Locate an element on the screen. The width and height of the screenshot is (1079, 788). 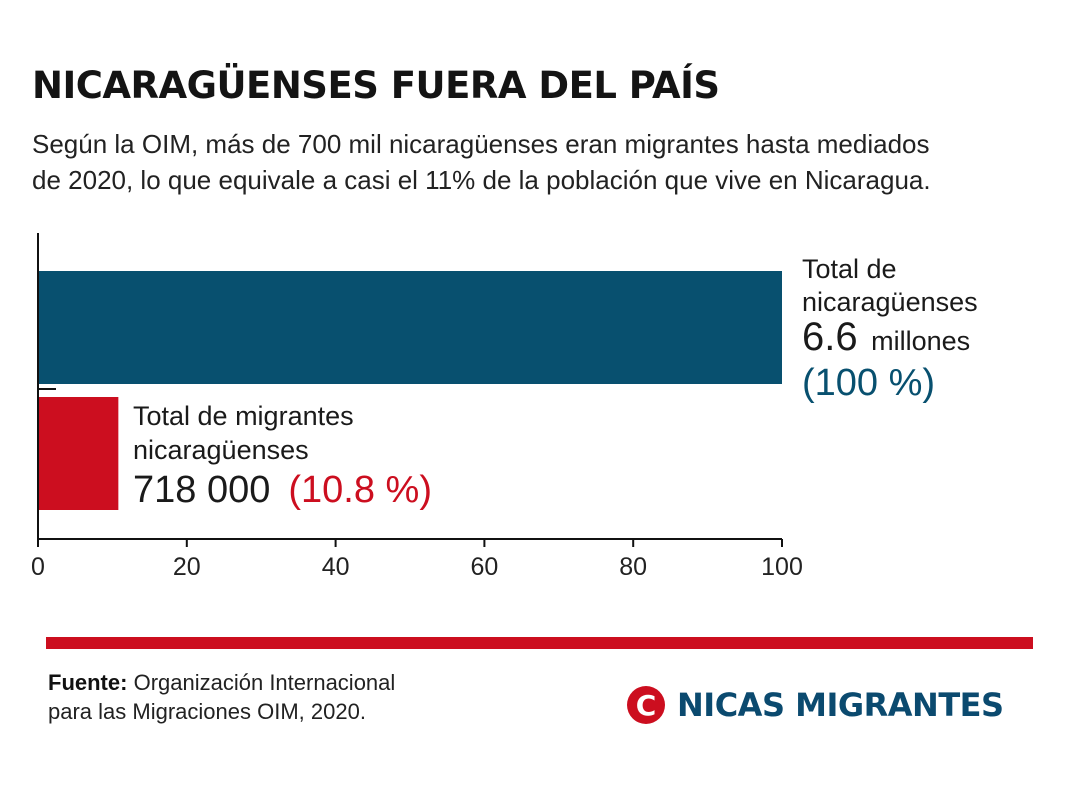
bar-2-value-amount: 718 000 is located at coordinates (201, 490).